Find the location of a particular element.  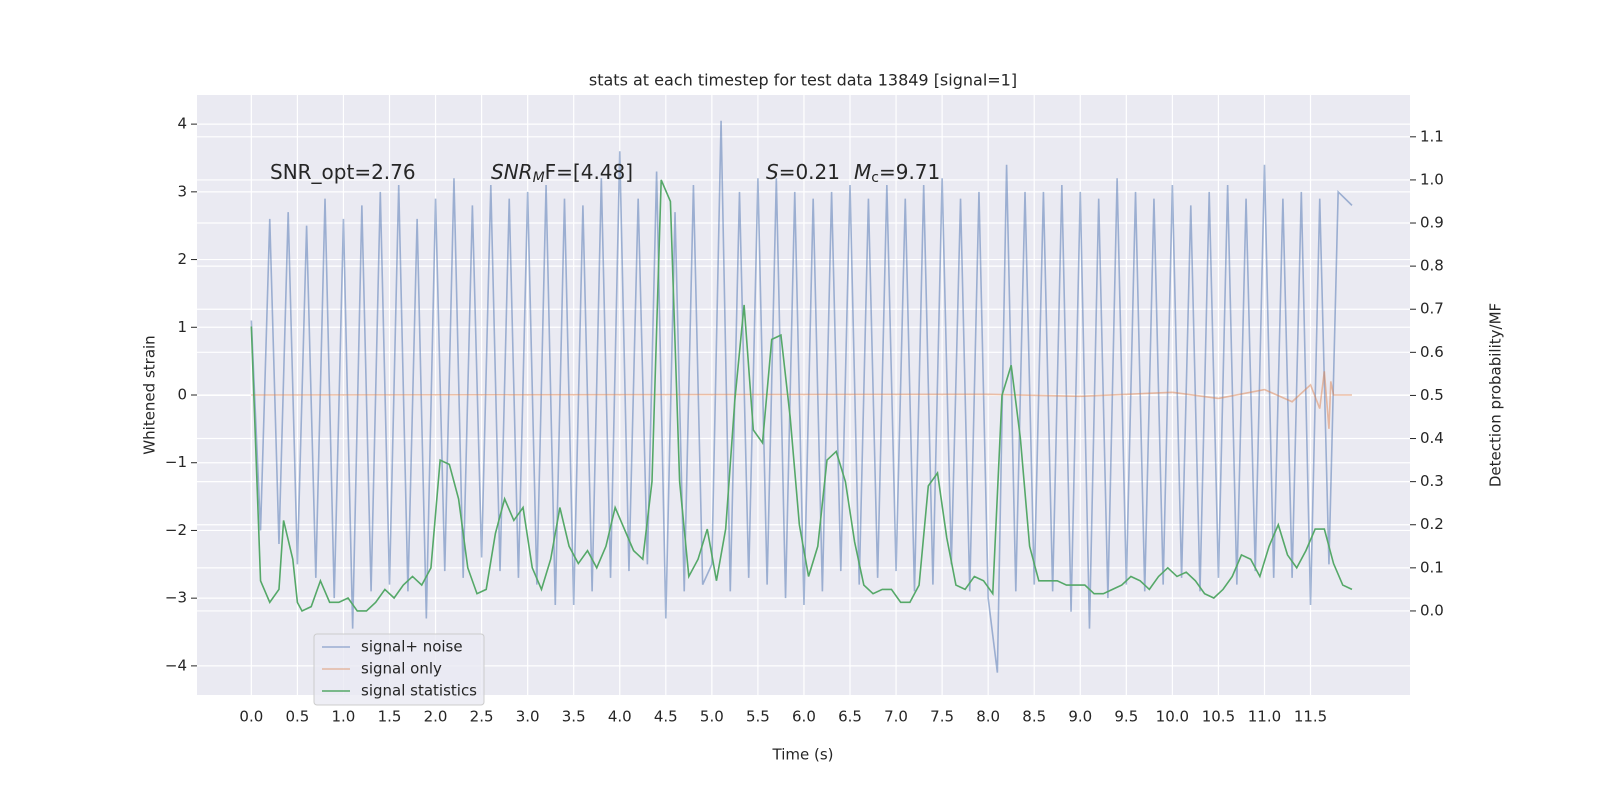

annotation-part: c is located at coordinates (875, 178).